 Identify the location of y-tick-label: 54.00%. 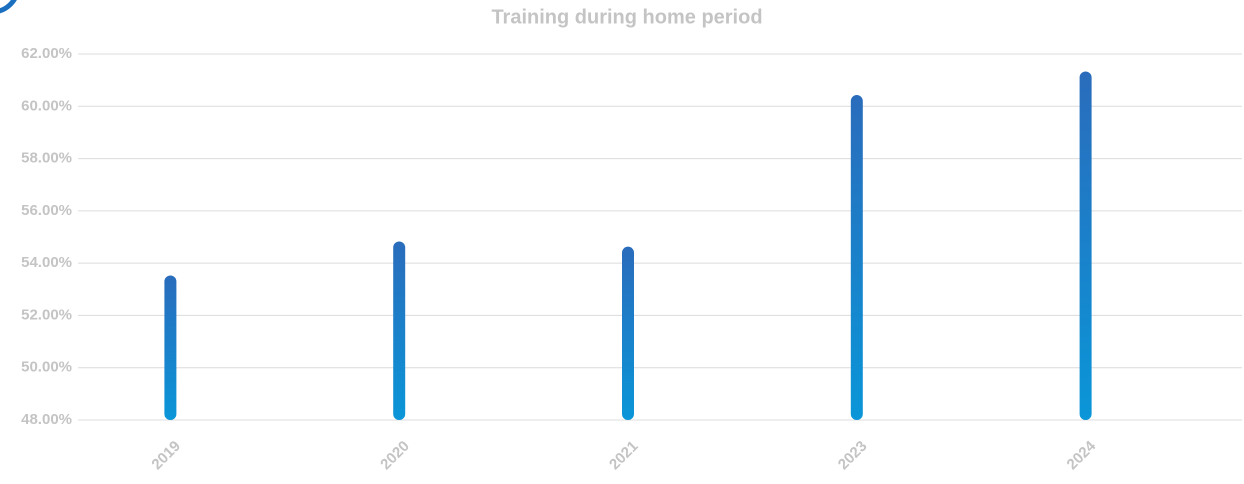
(46, 262).